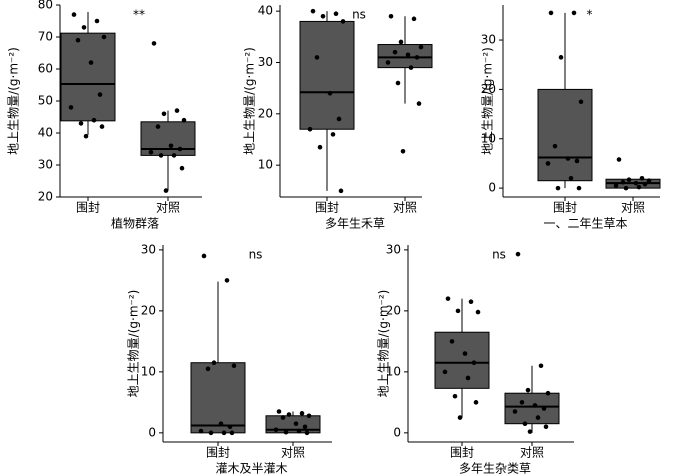 The width and height of the screenshot is (700, 476). I want to click on significance: ns, so click(256, 255).